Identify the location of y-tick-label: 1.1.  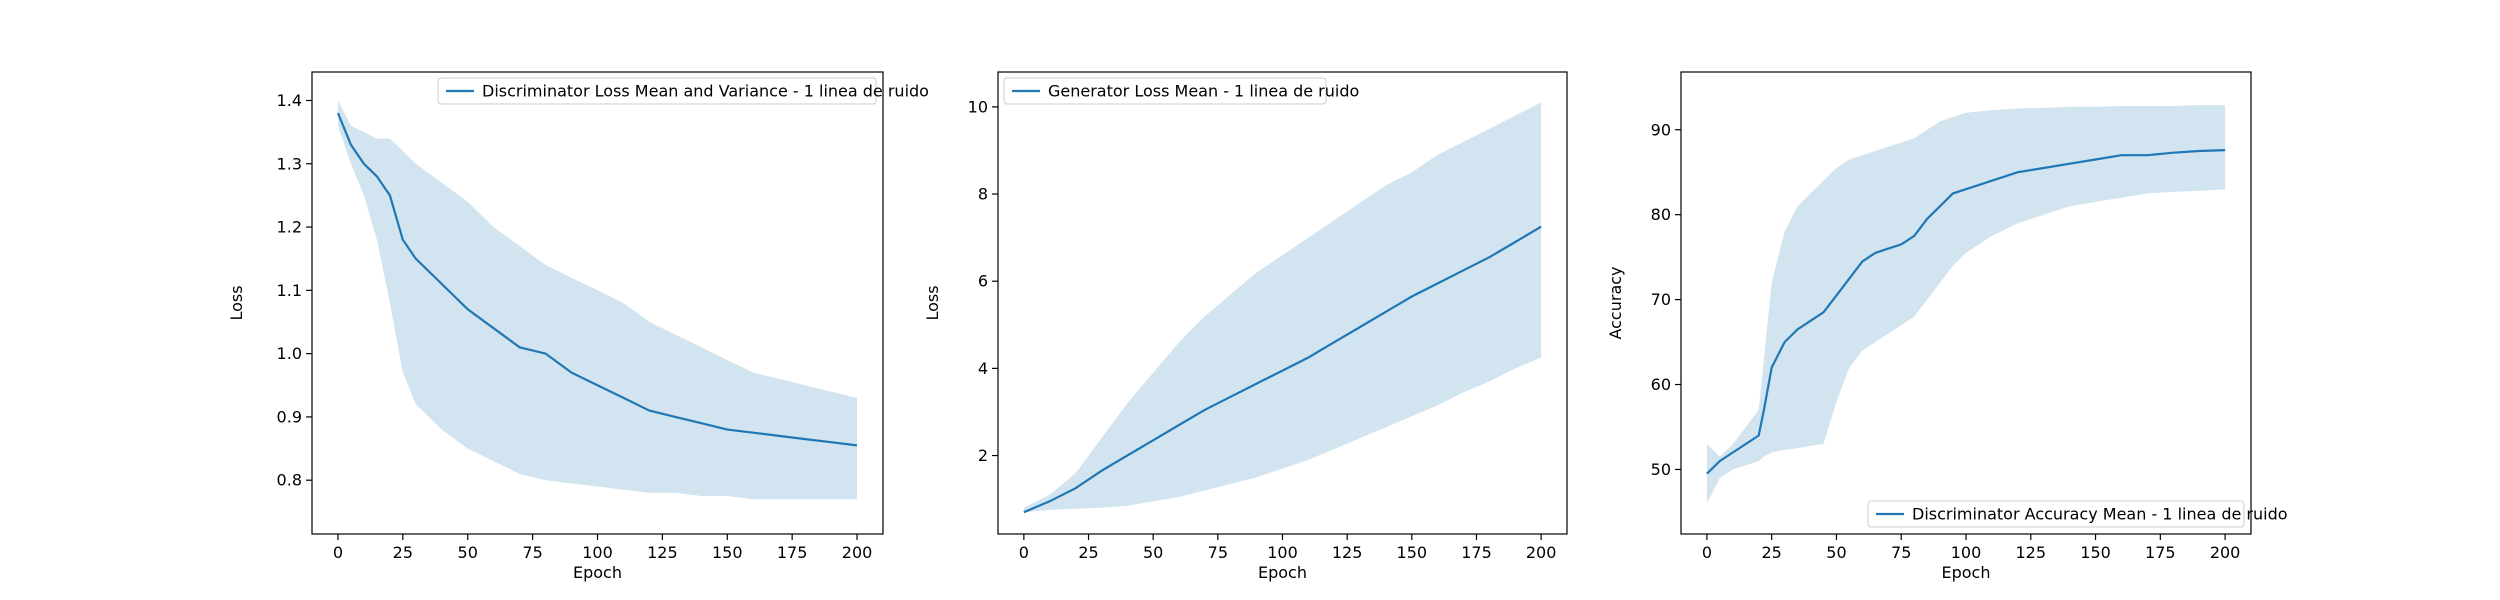
(289, 290).